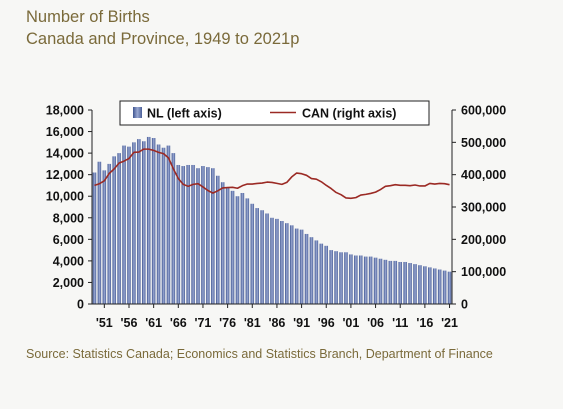  What do you see at coordinates (350, 323) in the screenshot?
I see `x-tick-label: '01` at bounding box center [350, 323].